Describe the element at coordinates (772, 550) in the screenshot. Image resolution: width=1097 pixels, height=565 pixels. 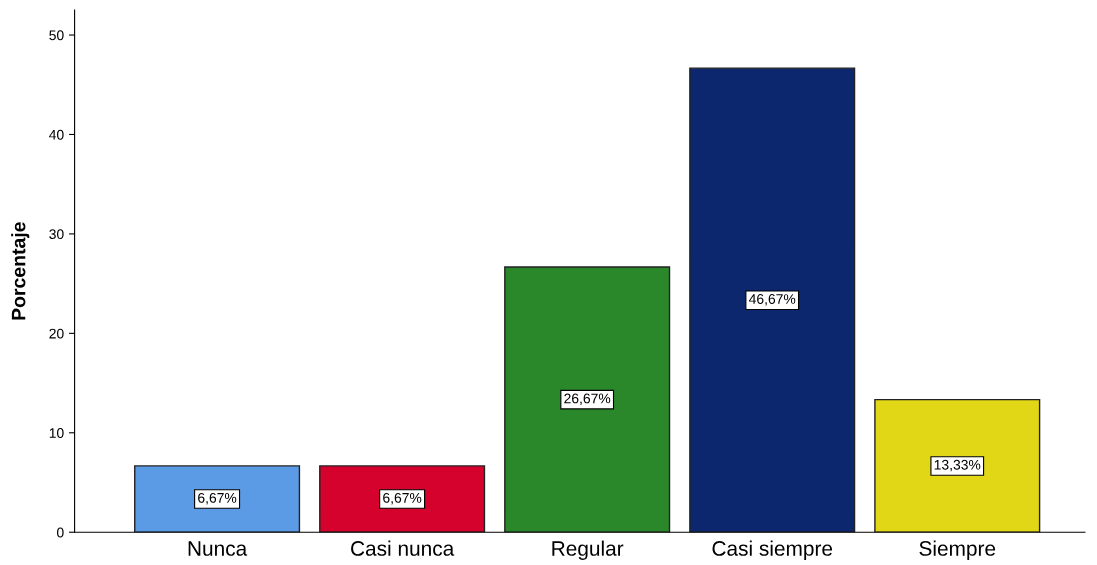
I see `x-tick-label: Casi siempre` at that location.